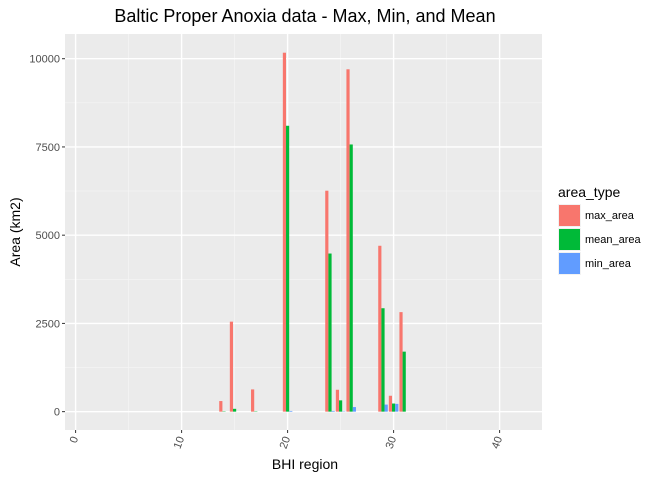  Describe the element at coordinates (608, 264) in the screenshot. I see `legend-label-min_area: min_area` at that location.